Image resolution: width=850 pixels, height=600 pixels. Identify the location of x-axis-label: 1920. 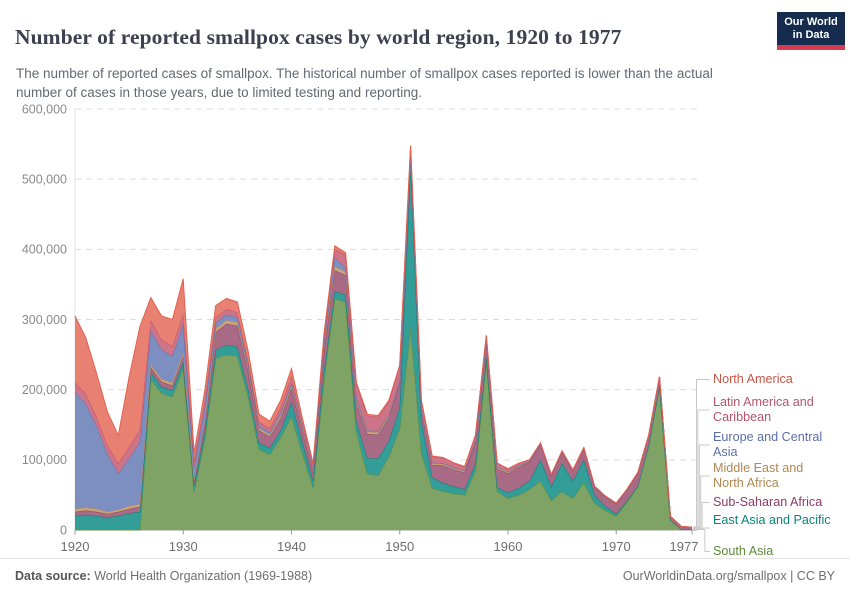
(75, 546).